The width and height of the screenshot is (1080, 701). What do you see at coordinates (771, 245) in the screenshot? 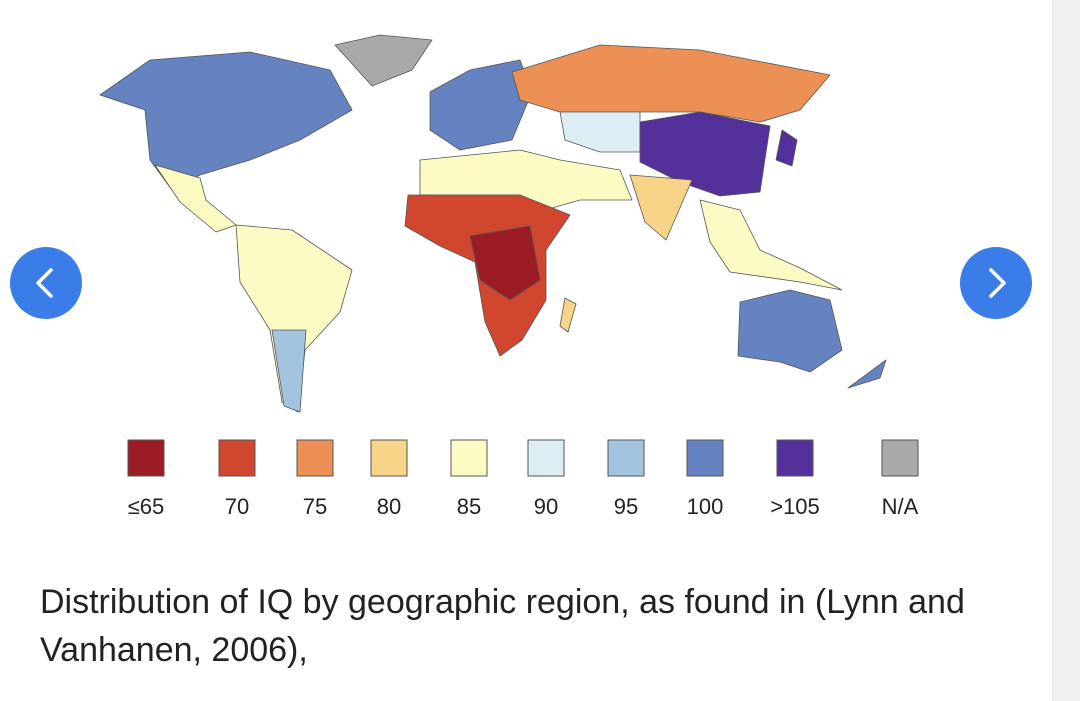
I see `southeast-asia` at bounding box center [771, 245].